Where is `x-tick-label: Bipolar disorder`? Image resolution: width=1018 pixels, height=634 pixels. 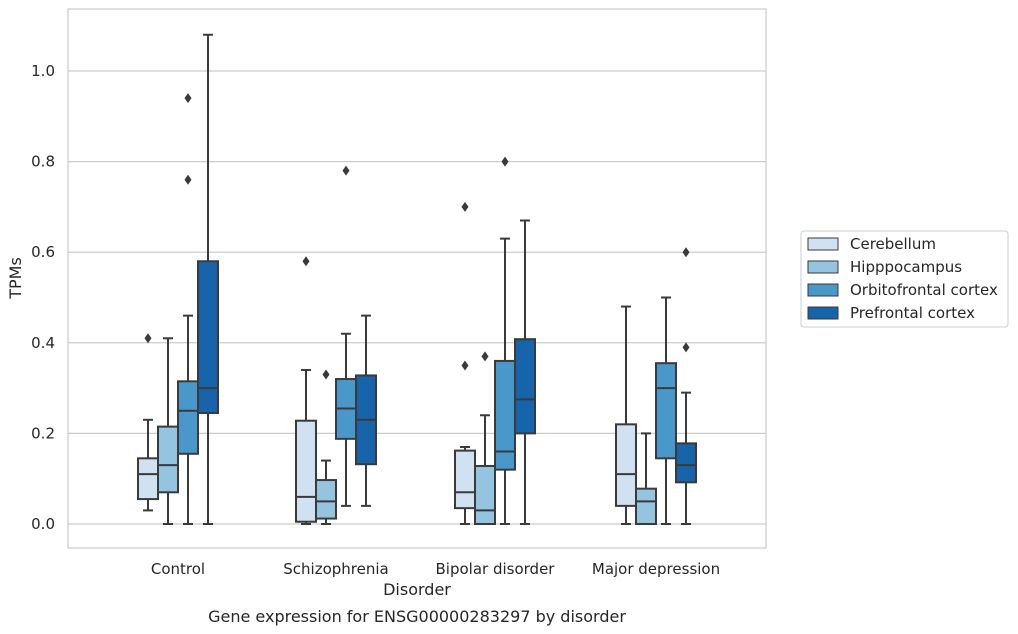 x-tick-label: Bipolar disorder is located at coordinates (496, 569).